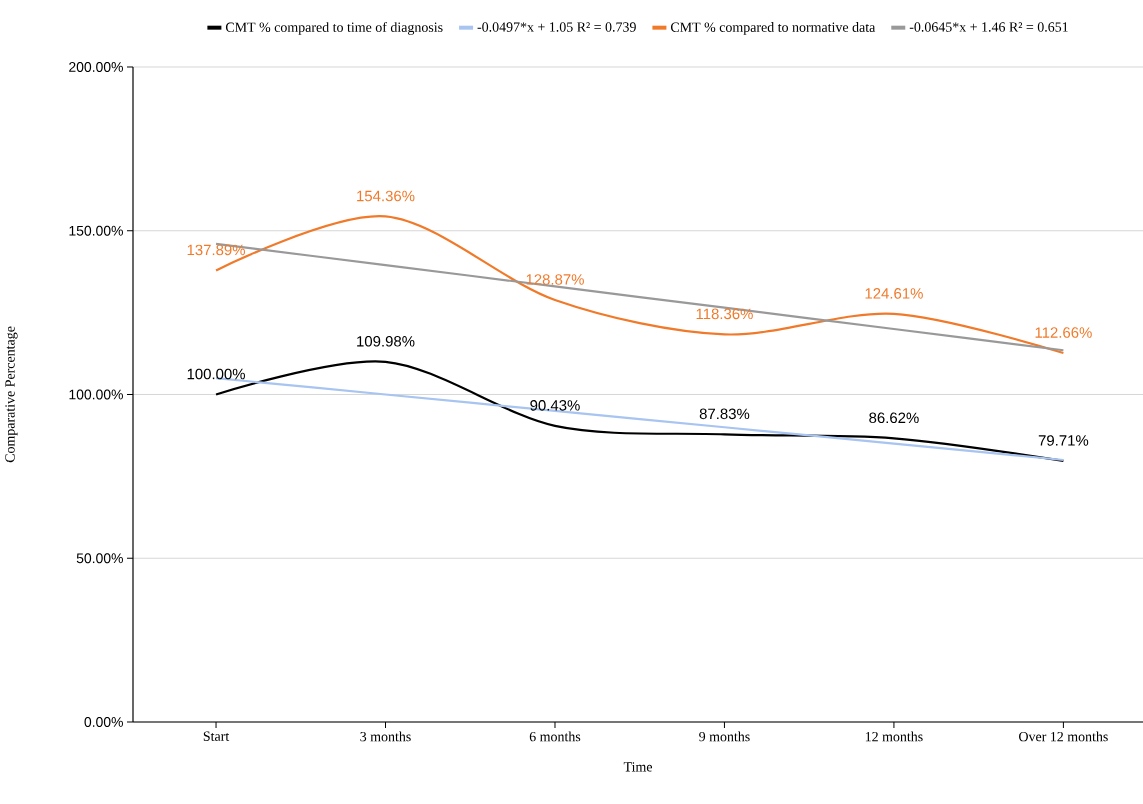  I want to click on x-tick-label: Start, so click(216, 736).